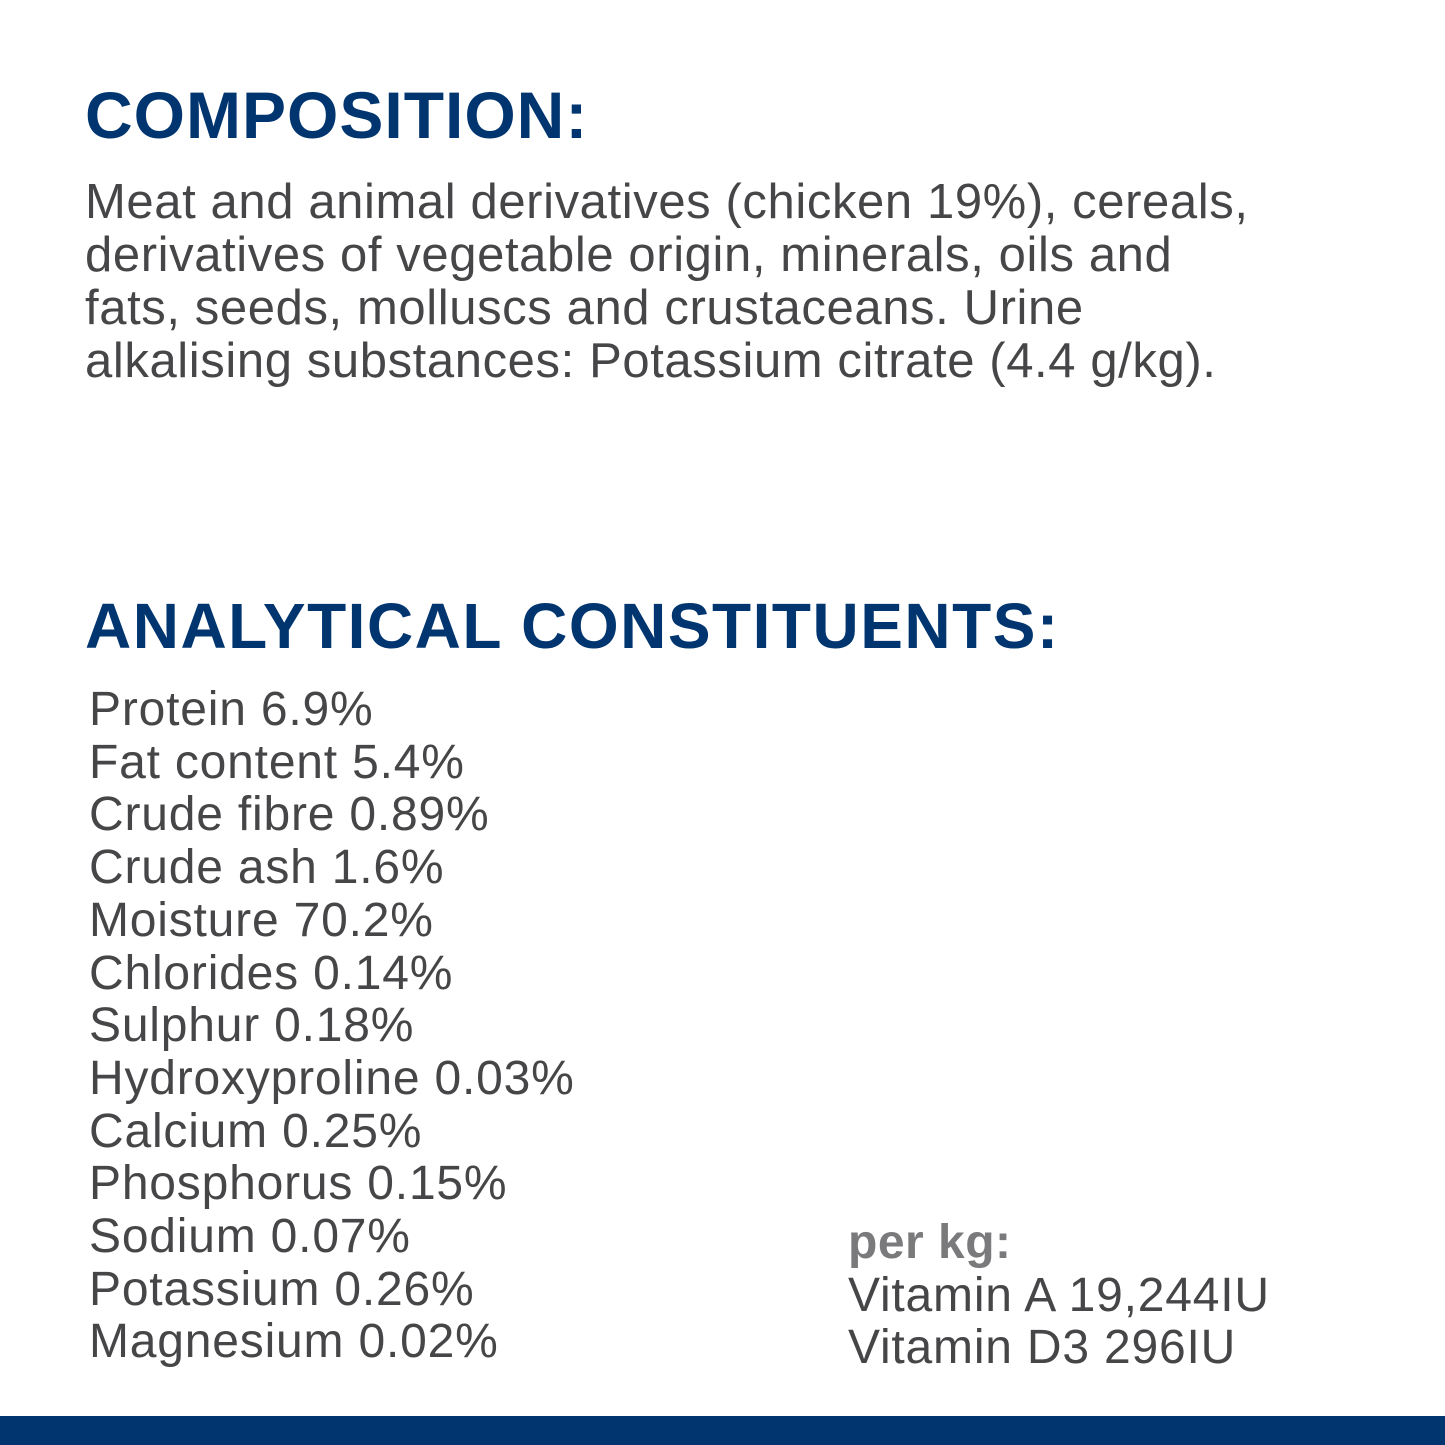 Image resolution: width=1445 pixels, height=1445 pixels. What do you see at coordinates (282, 1289) in the screenshot?
I see `list-item: Potassium 0.26%` at bounding box center [282, 1289].